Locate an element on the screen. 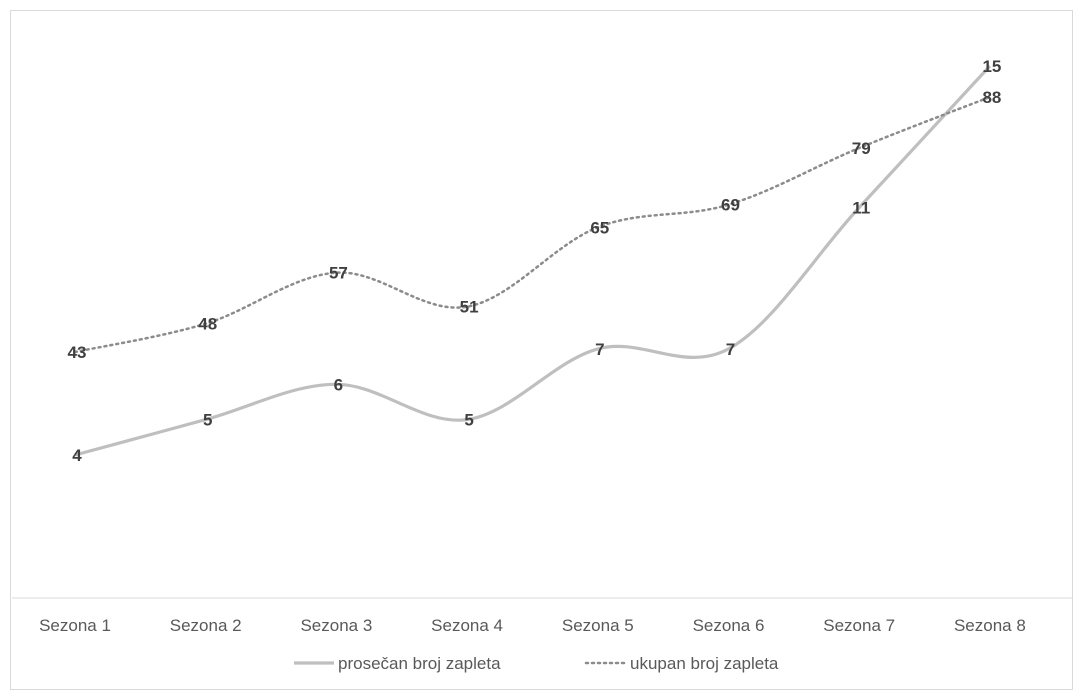  x-tick-label: Sezona 7 is located at coordinates (859, 625).